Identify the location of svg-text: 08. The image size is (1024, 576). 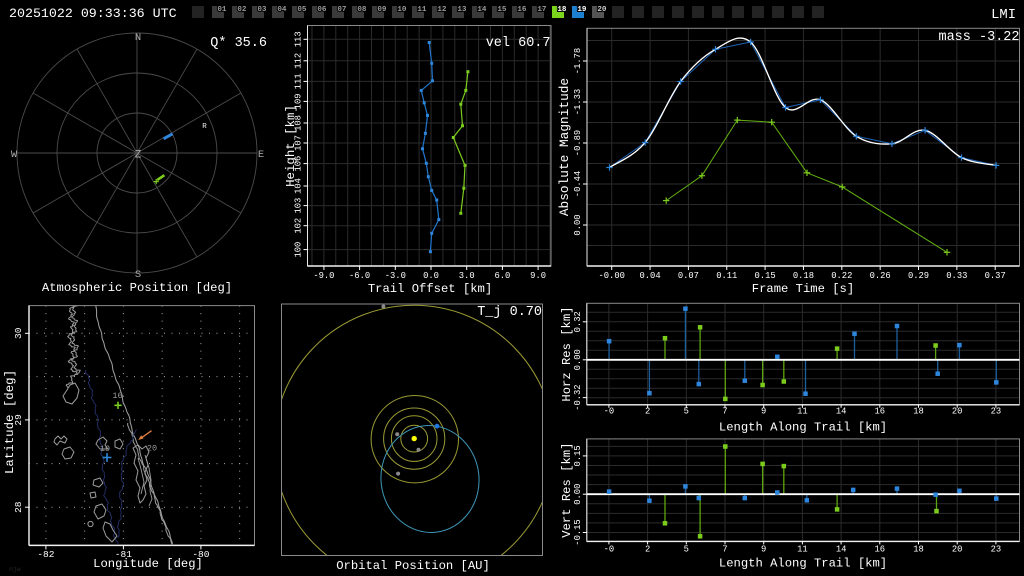
(362, 10).